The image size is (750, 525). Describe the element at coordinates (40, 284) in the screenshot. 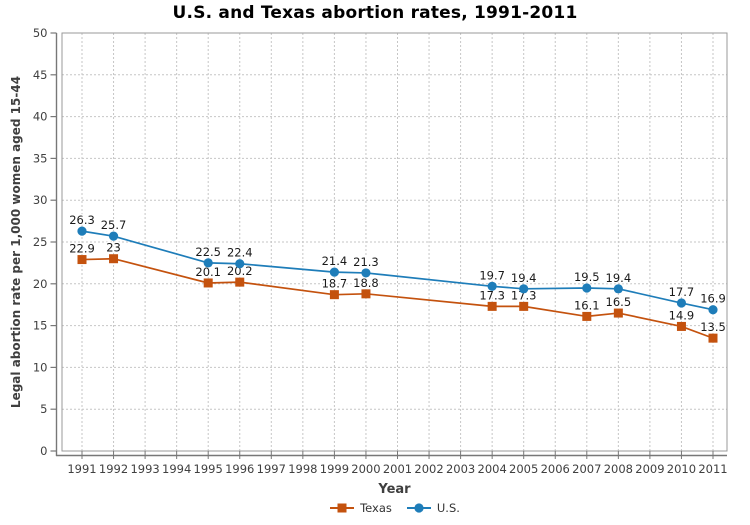

I see `y-tick-label: 20` at that location.